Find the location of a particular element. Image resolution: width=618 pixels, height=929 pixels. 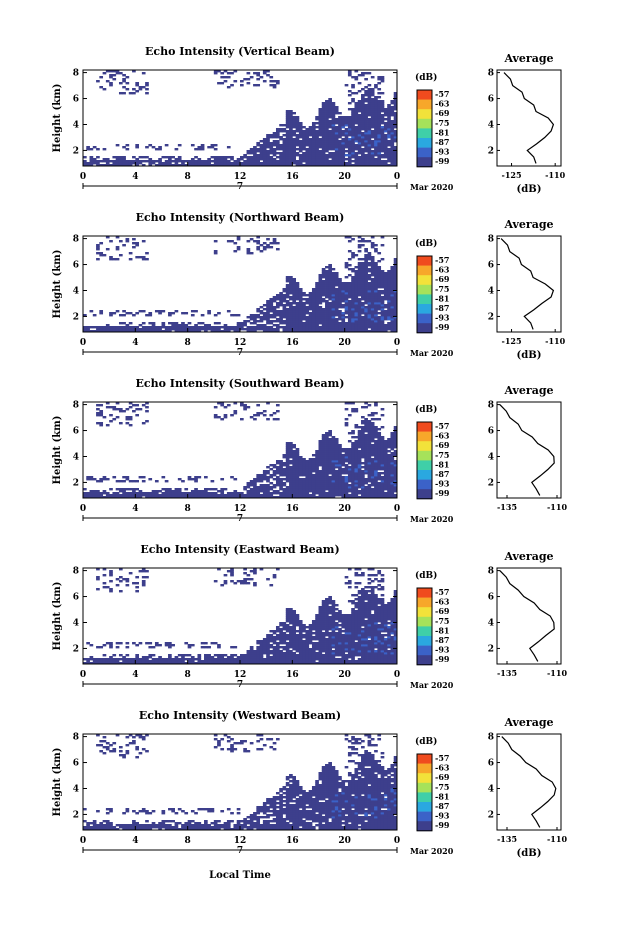

heatmap-xtick-label: 8 is located at coordinates (188, 177).